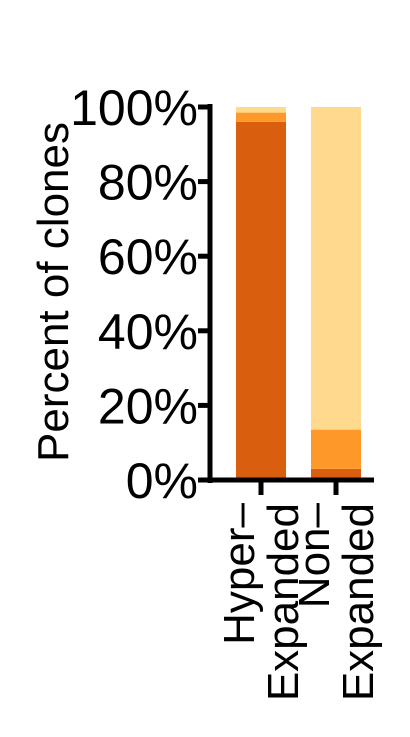 This screenshot has height=737, width=410. I want to click on x-tick-label: Hyper–, so click(239, 573).